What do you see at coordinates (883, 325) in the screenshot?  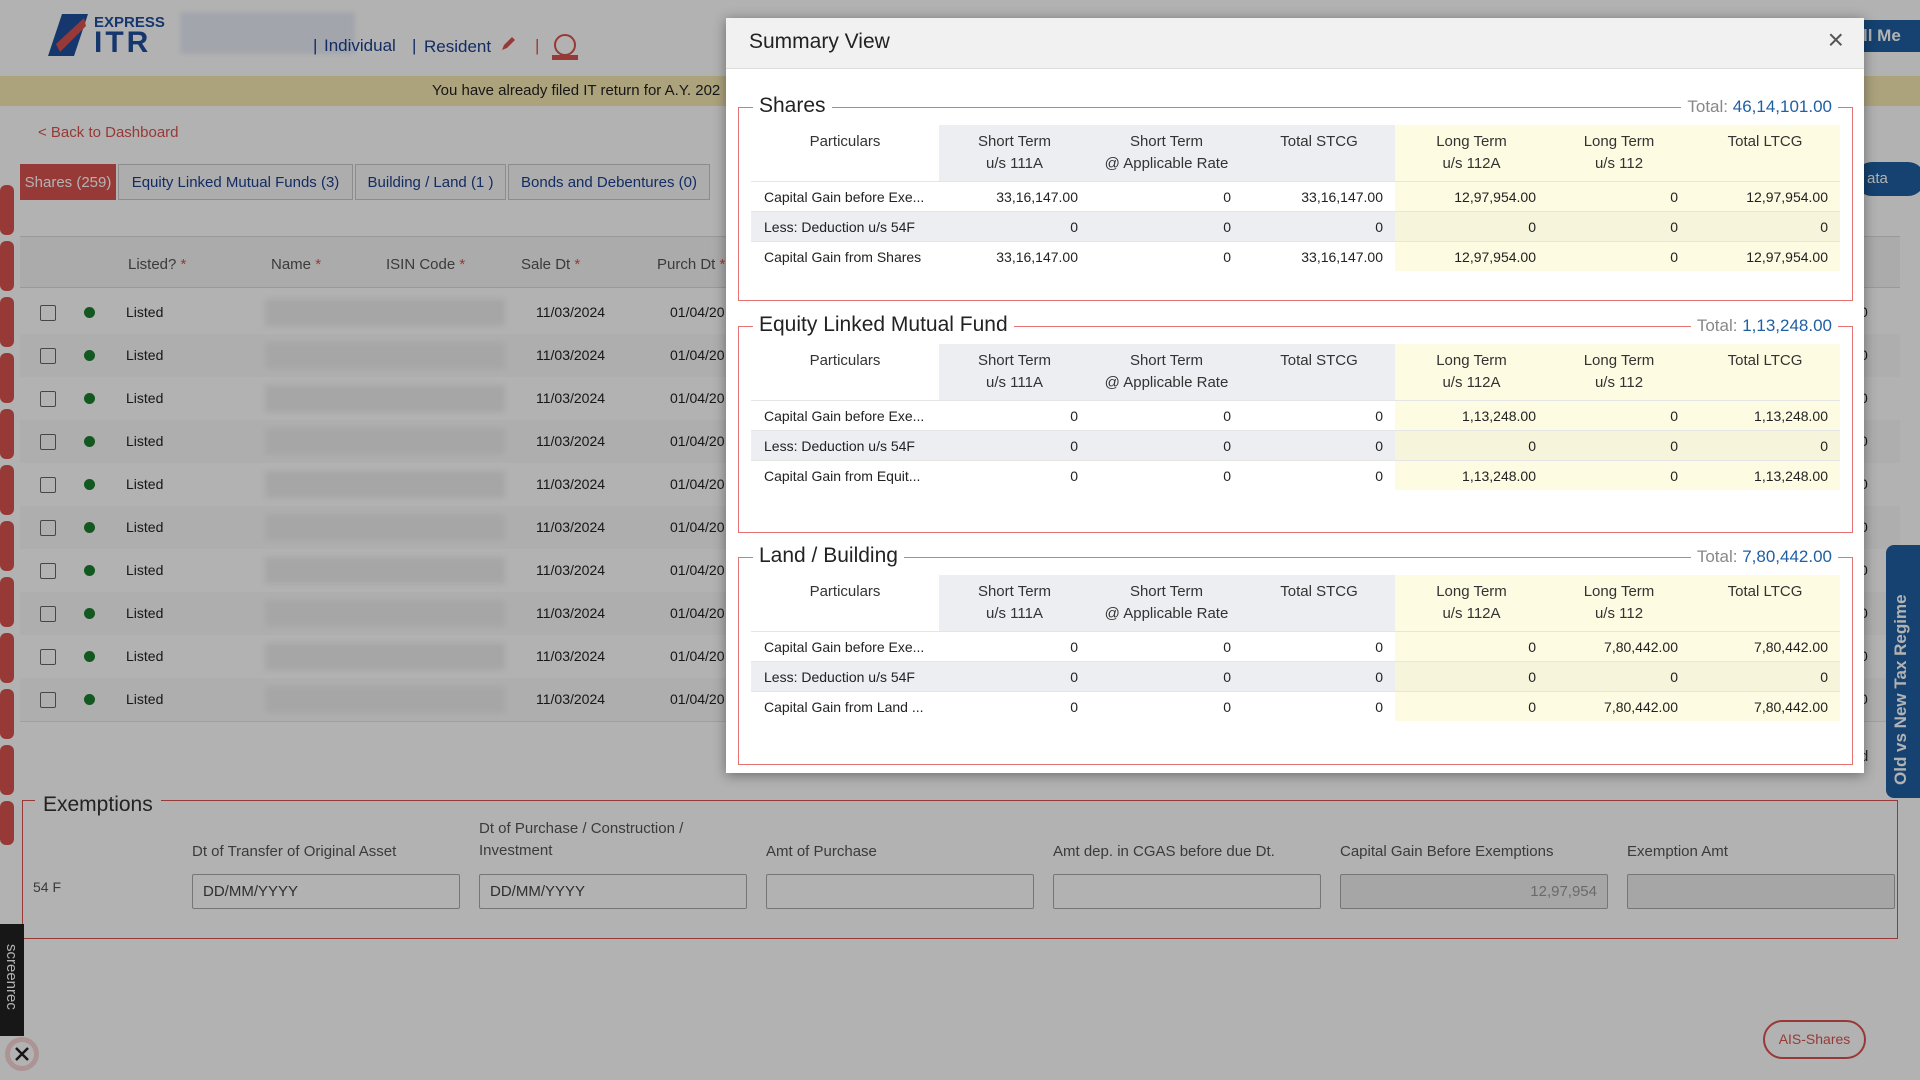 I see `section-title: Equity Linked Mutual Fund` at bounding box center [883, 325].